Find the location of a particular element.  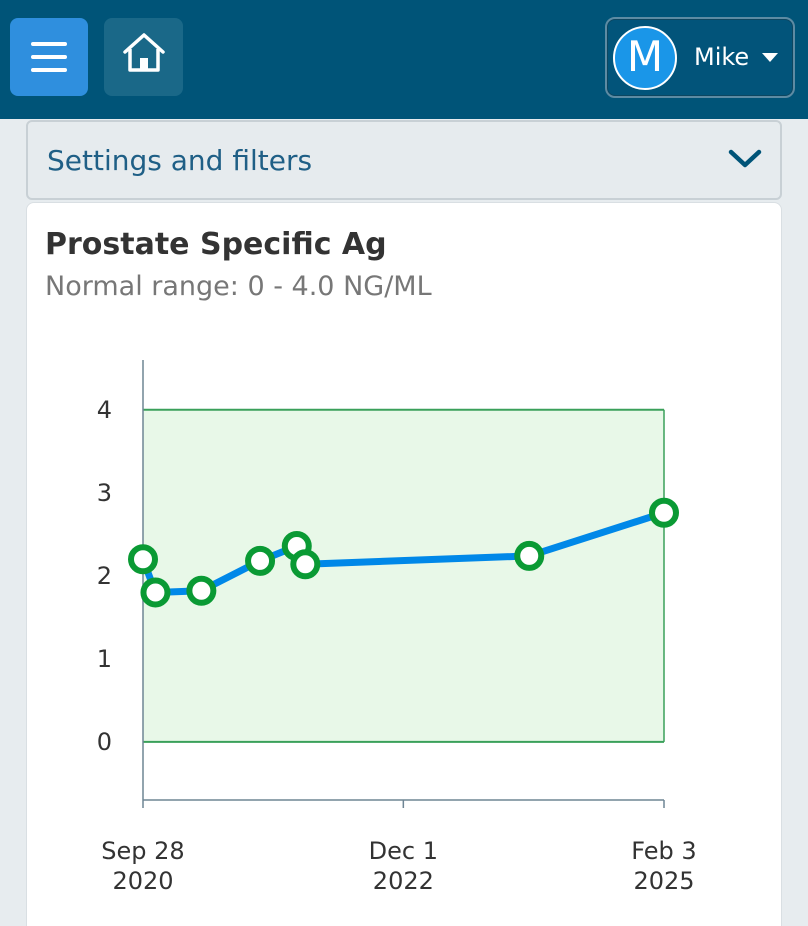

y-tick-label: 3 is located at coordinates (104, 493).